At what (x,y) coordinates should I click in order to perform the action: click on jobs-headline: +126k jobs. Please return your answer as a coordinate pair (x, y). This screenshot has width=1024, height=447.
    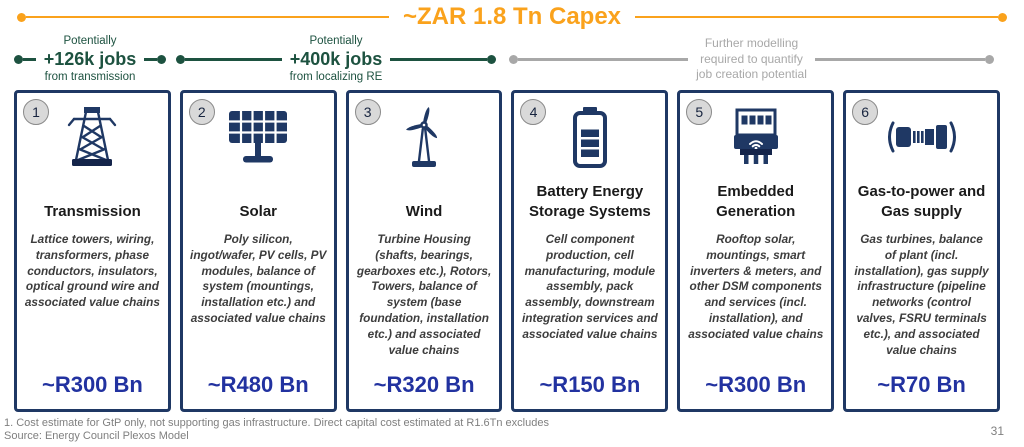
    Looking at the image, I should click on (90, 59).